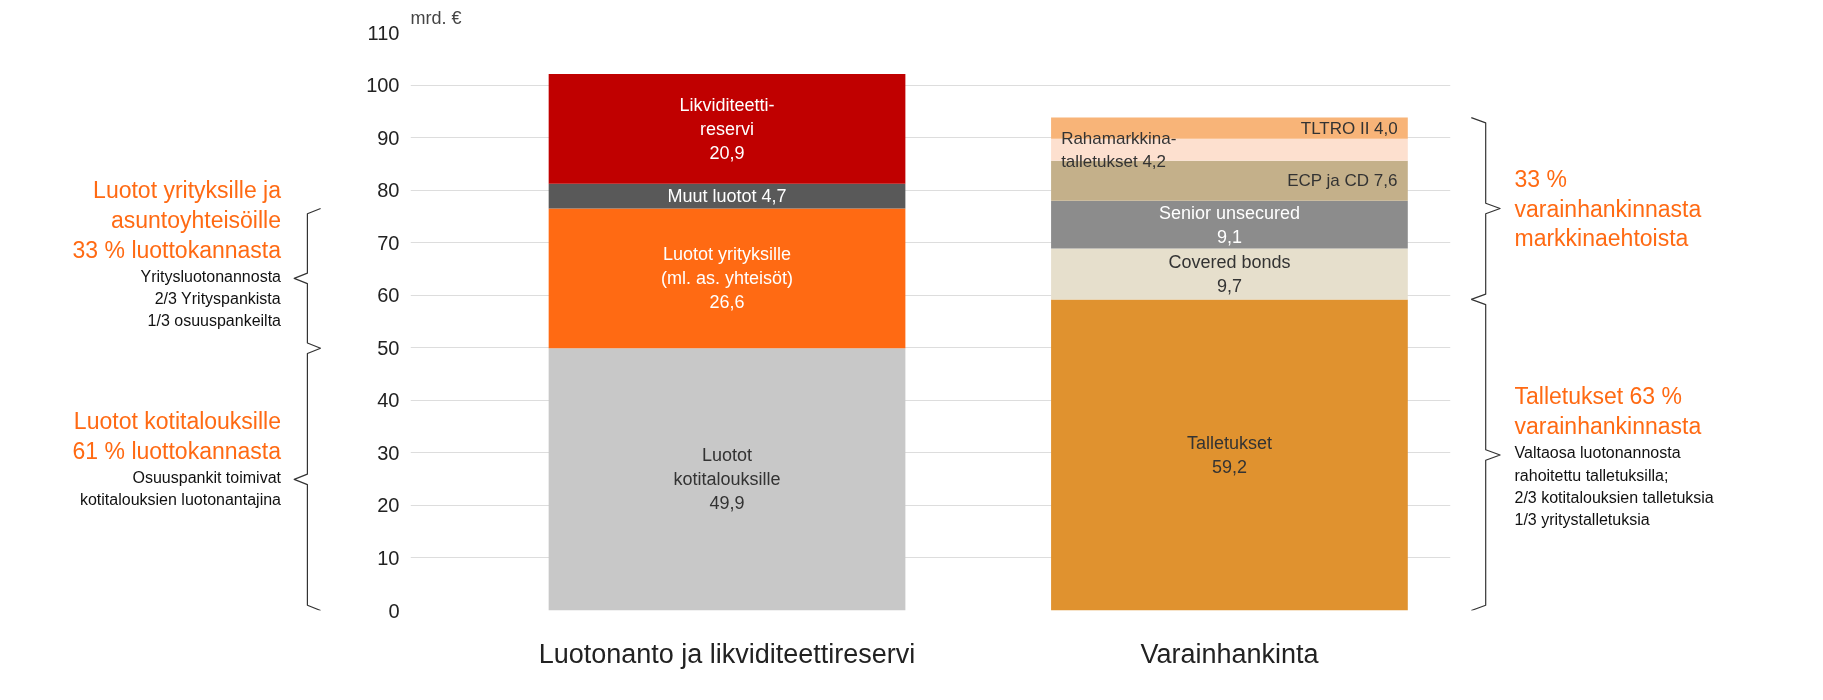 This screenshot has width=1823, height=700. What do you see at coordinates (727, 116) in the screenshot?
I see `series-label: Likviditeetti- reservi` at bounding box center [727, 116].